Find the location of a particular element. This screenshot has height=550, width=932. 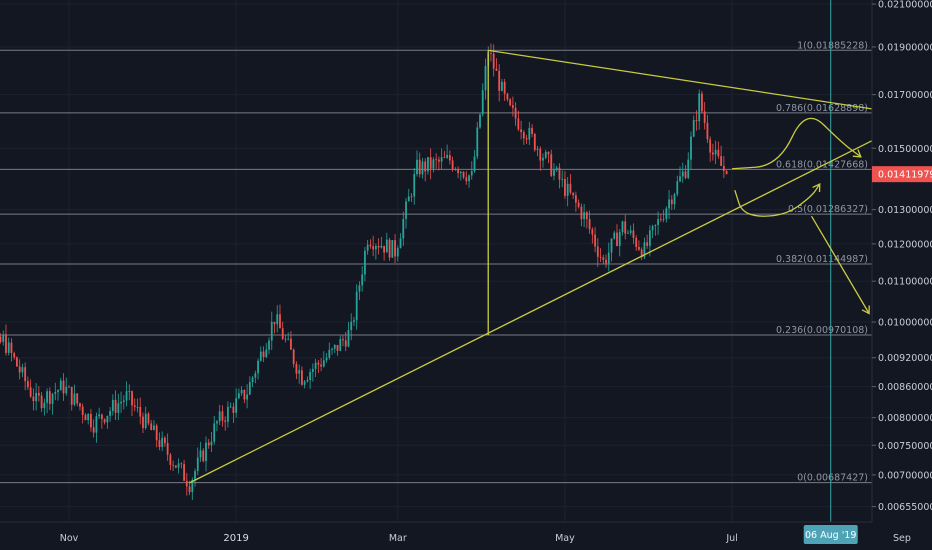

price-tick-label: 0.00920000 is located at coordinates (905, 358).